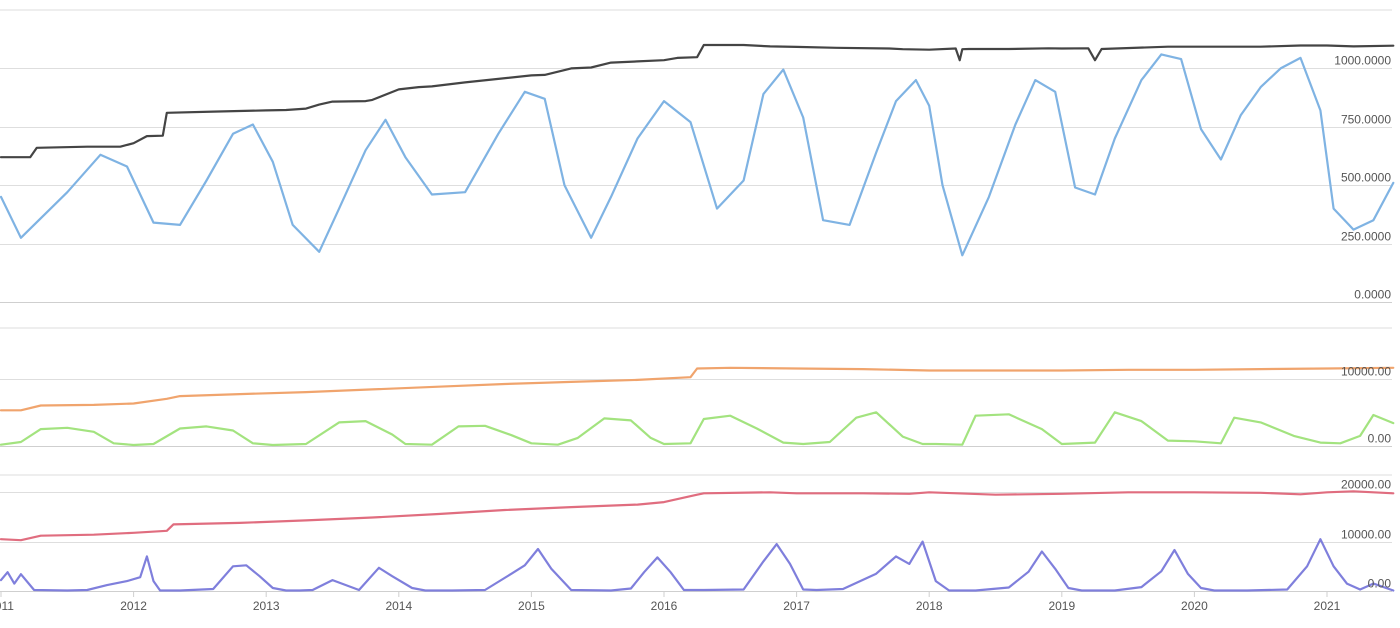 The image size is (1400, 628). Describe the element at coordinates (664, 606) in the screenshot. I see `x-tick-label: 2016` at that location.